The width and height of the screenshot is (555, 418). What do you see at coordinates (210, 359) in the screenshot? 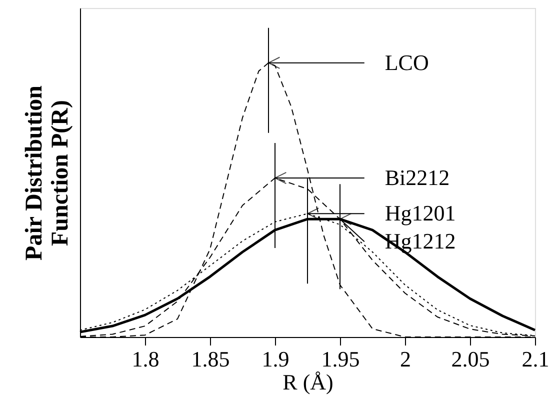
I see `x-tick-label: 1.85` at bounding box center [210, 359].